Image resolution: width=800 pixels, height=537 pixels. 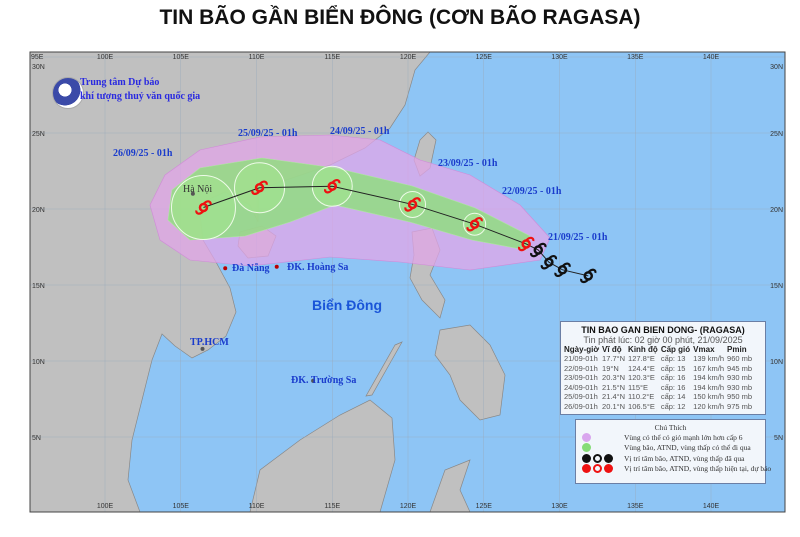 What do you see at coordinates (68, 93) in the screenshot?
I see `nchmf-logo` at bounding box center [68, 93].